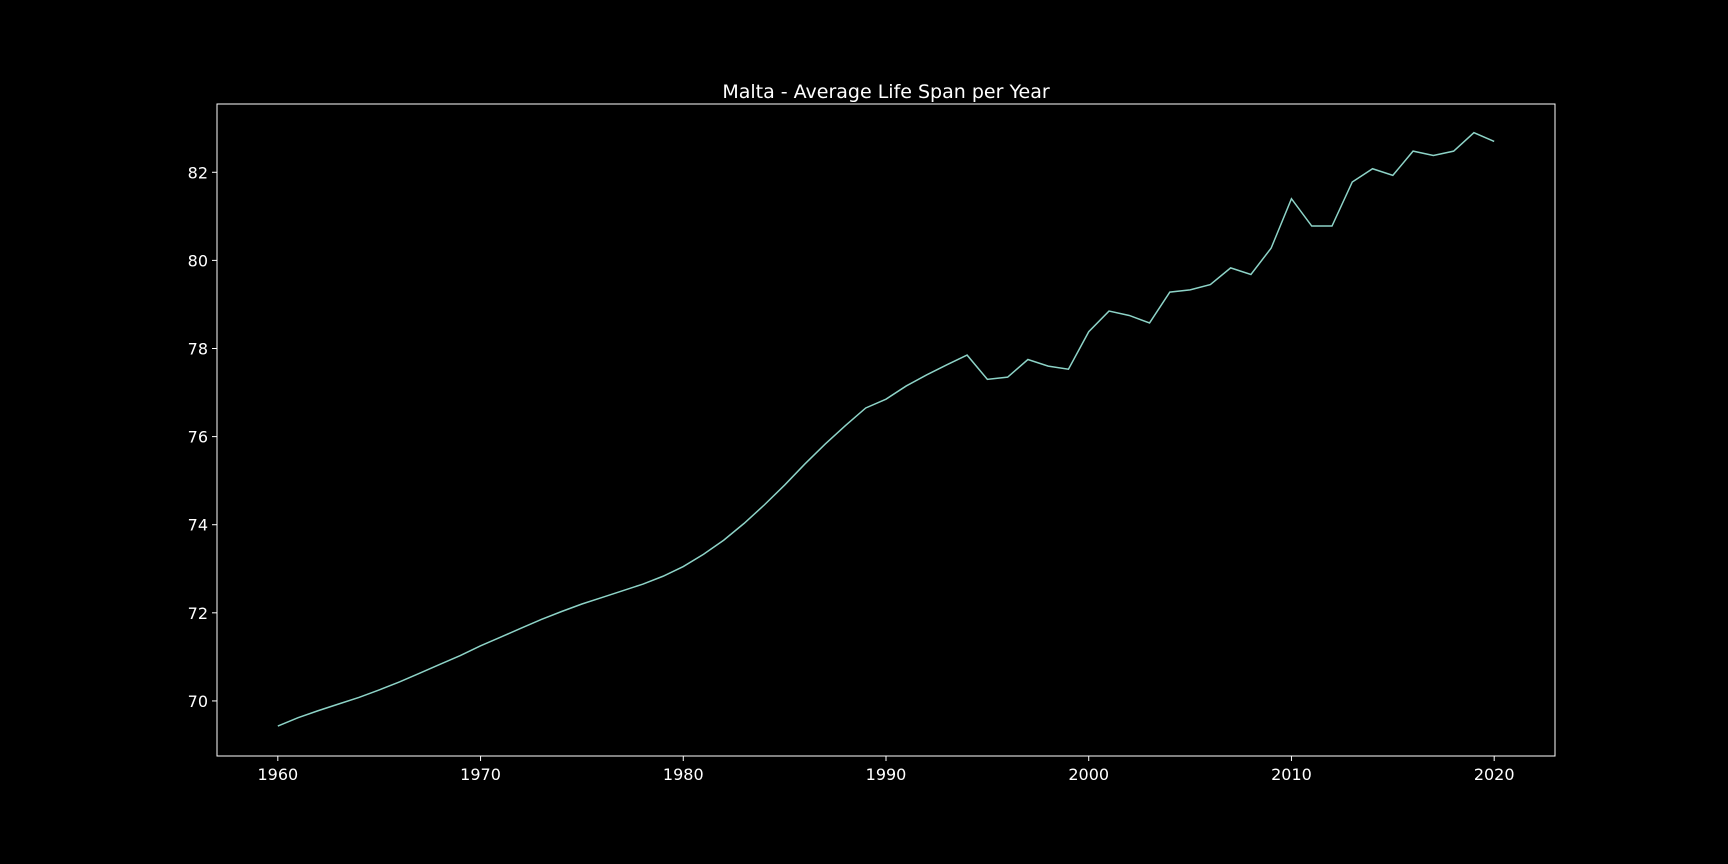 The image size is (1728, 864). What do you see at coordinates (886, 92) in the screenshot?
I see `chart-title: Malta - Average Life Span per Year` at bounding box center [886, 92].